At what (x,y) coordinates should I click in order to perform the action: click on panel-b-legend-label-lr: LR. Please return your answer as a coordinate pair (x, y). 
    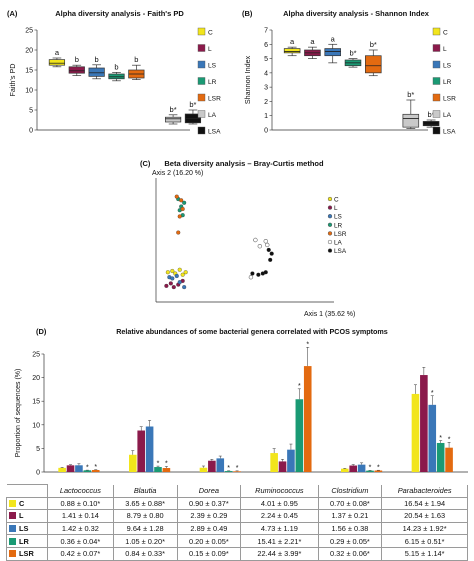
    Looking at the image, I should click on (447, 82).